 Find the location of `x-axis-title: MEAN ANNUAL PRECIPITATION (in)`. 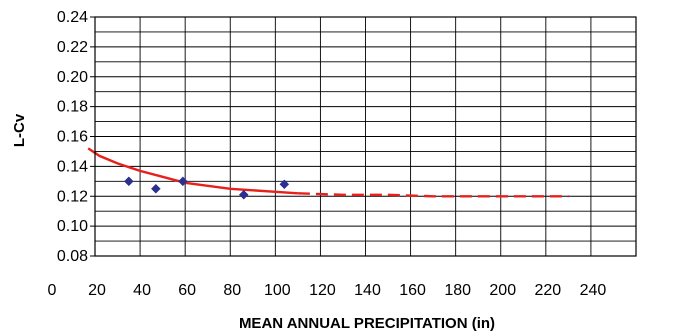

x-axis-title: MEAN ANNUAL PRECIPITATION (in) is located at coordinates (367, 323).